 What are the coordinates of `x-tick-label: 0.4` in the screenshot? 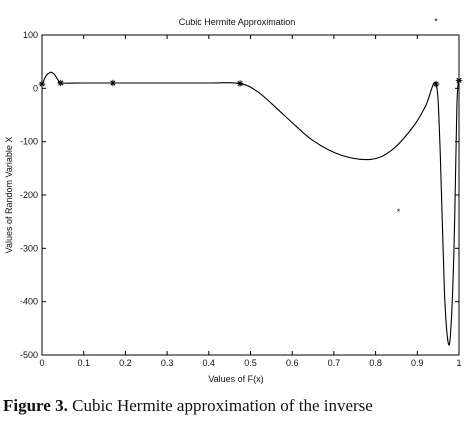 It's located at (209, 363).